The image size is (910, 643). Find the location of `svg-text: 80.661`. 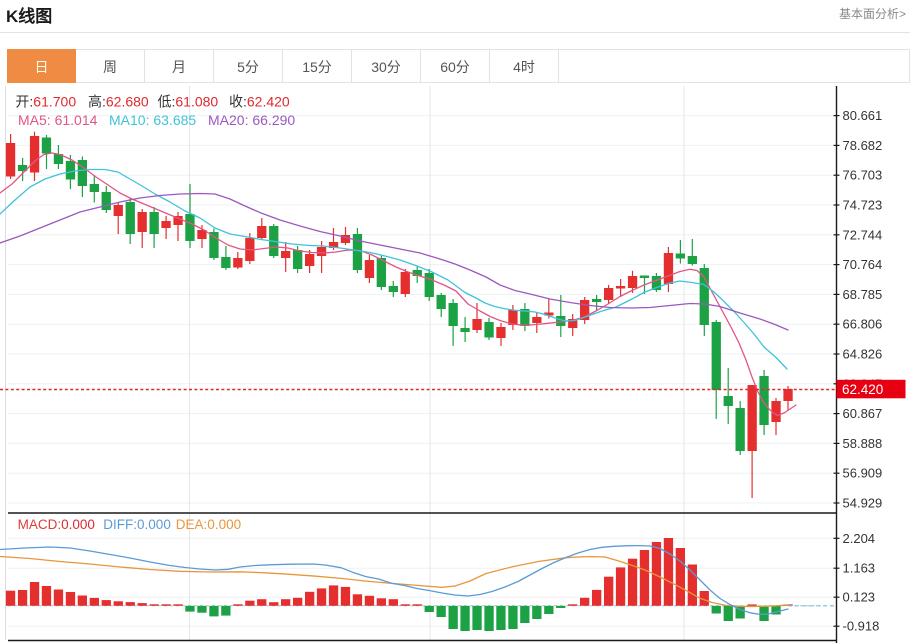

svg-text: 80.661 is located at coordinates (863, 115).